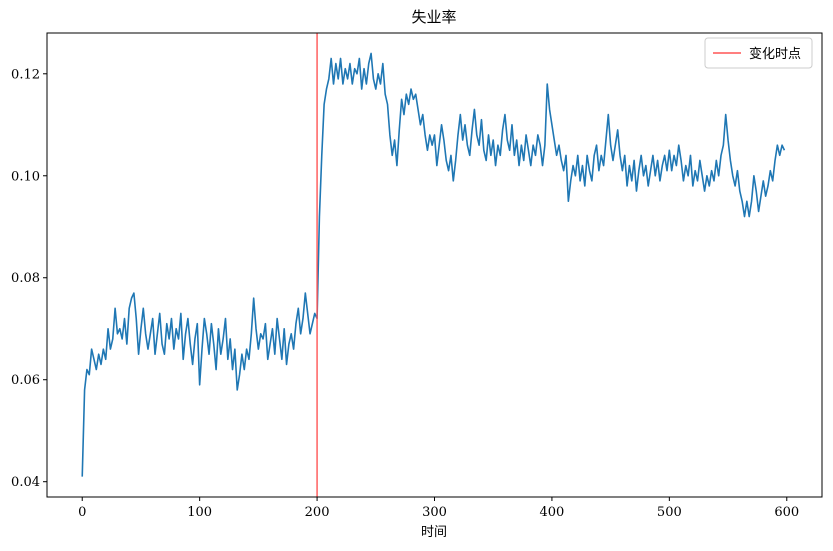 This screenshot has width=833, height=551. I want to click on legend-box, so click(758, 53).